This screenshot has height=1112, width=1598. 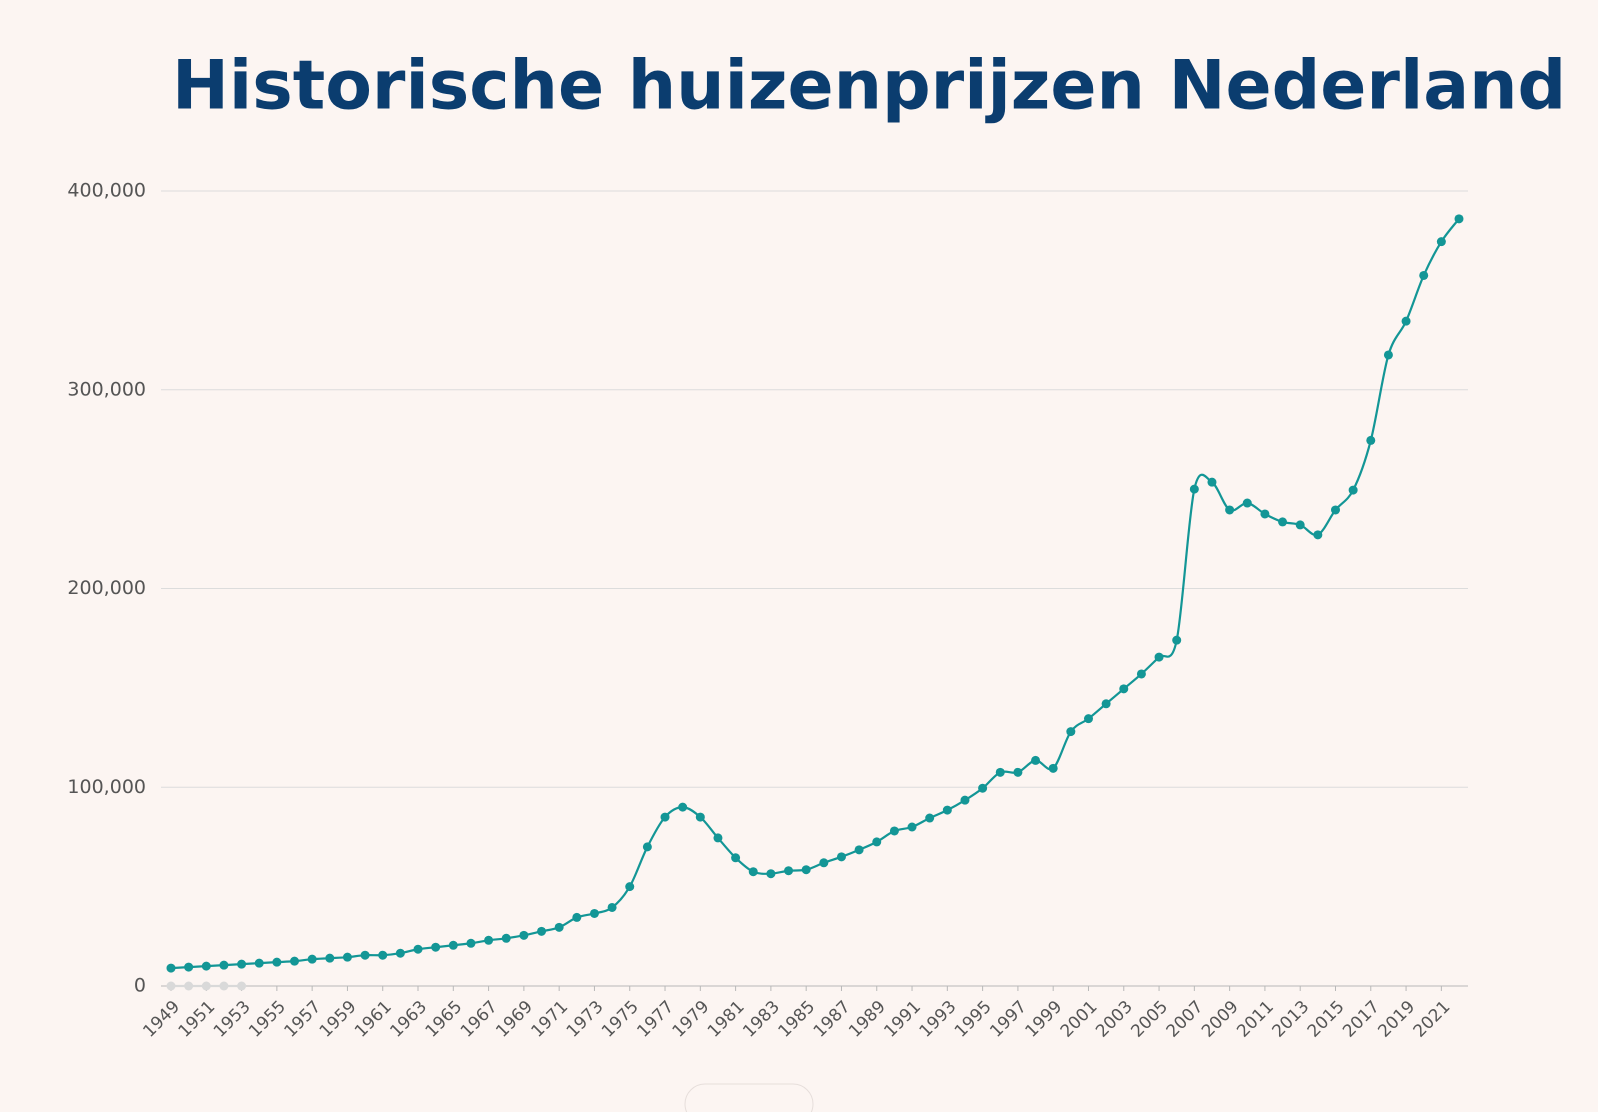 I want to click on x-tick-label: 2009, so click(x=1220, y=1019).